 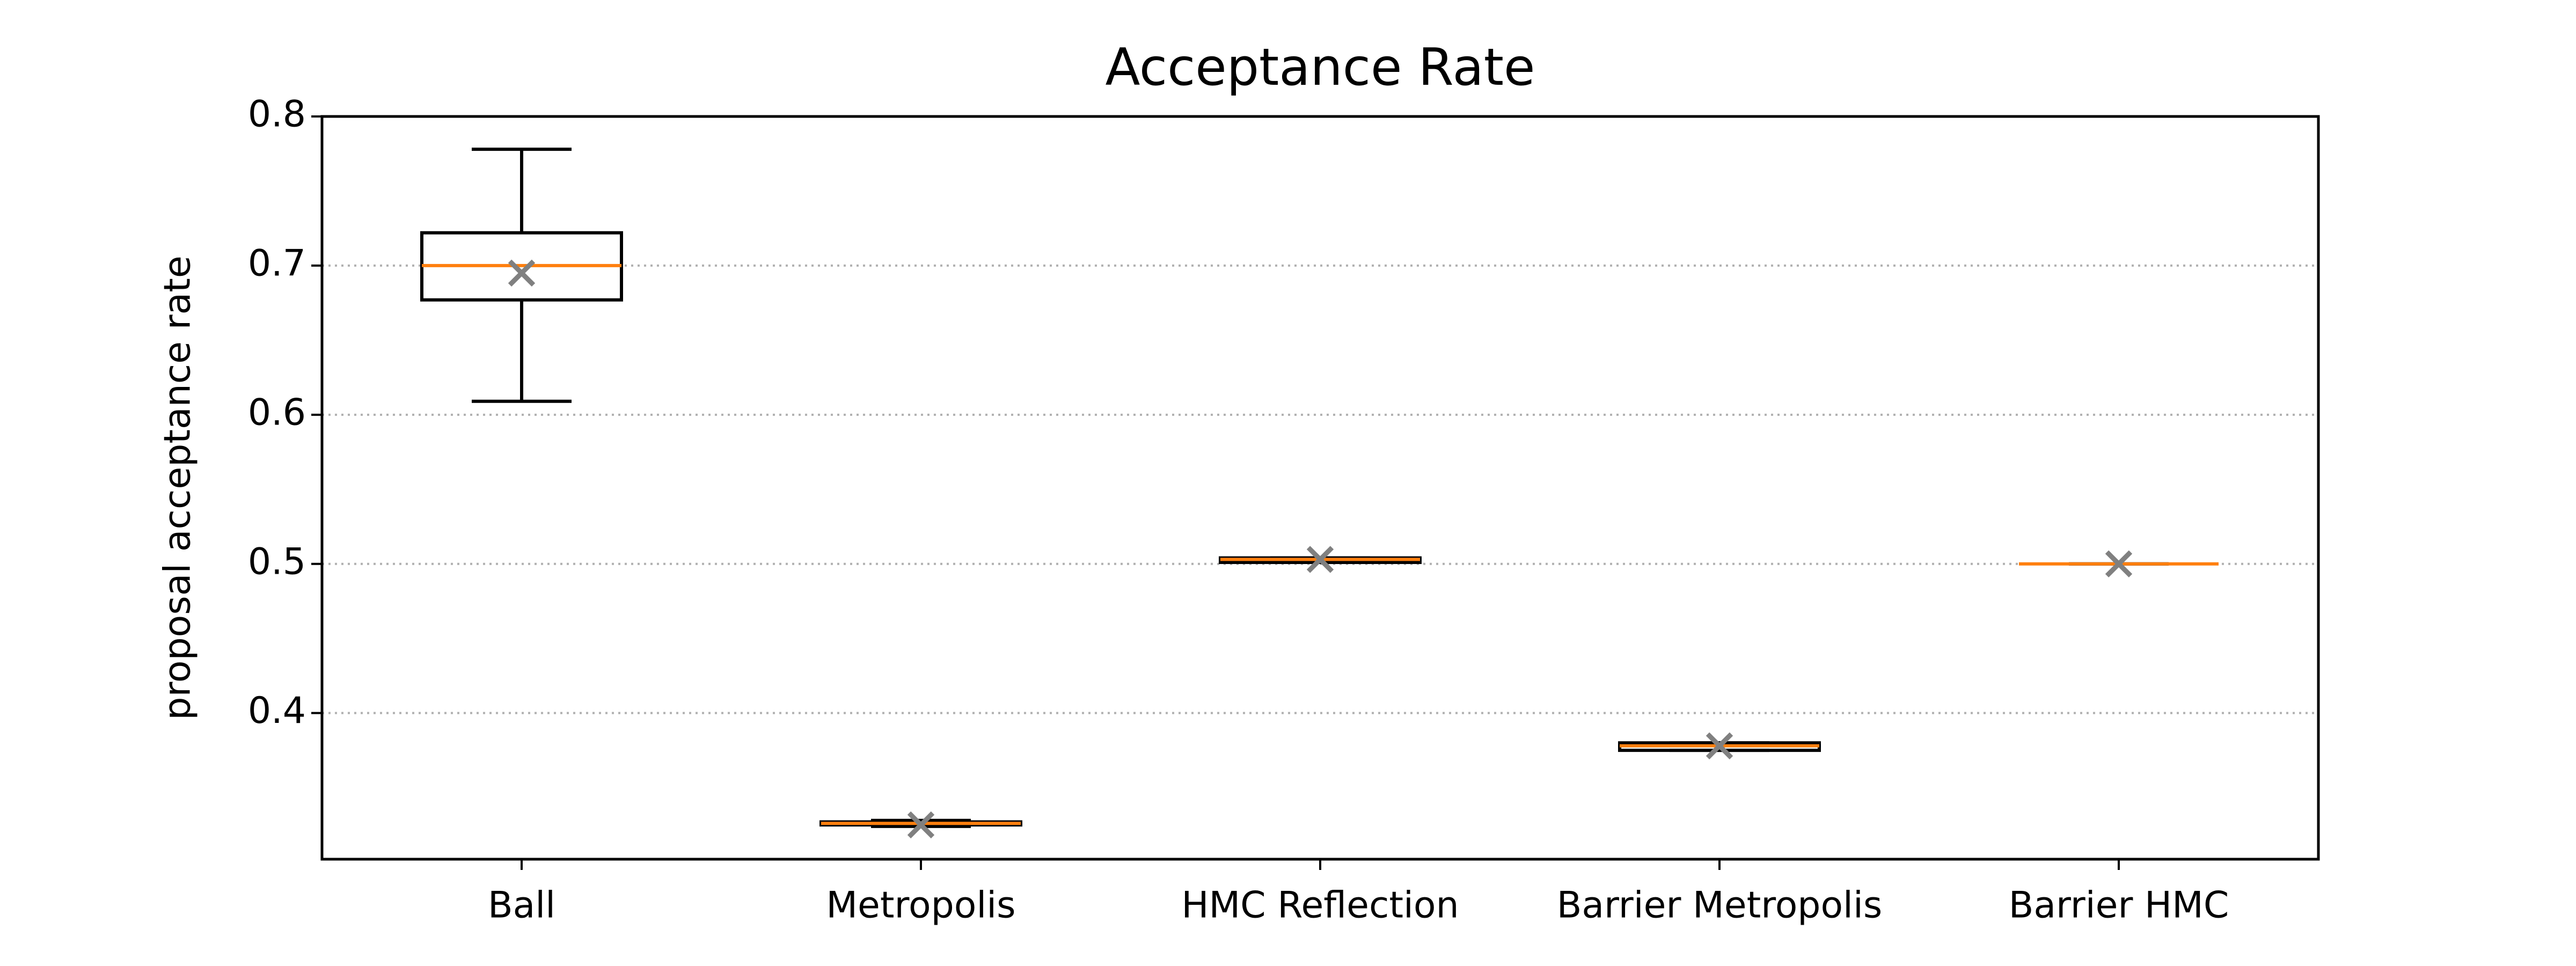 I want to click on y-tick-label: 0.4, so click(x=277, y=711).